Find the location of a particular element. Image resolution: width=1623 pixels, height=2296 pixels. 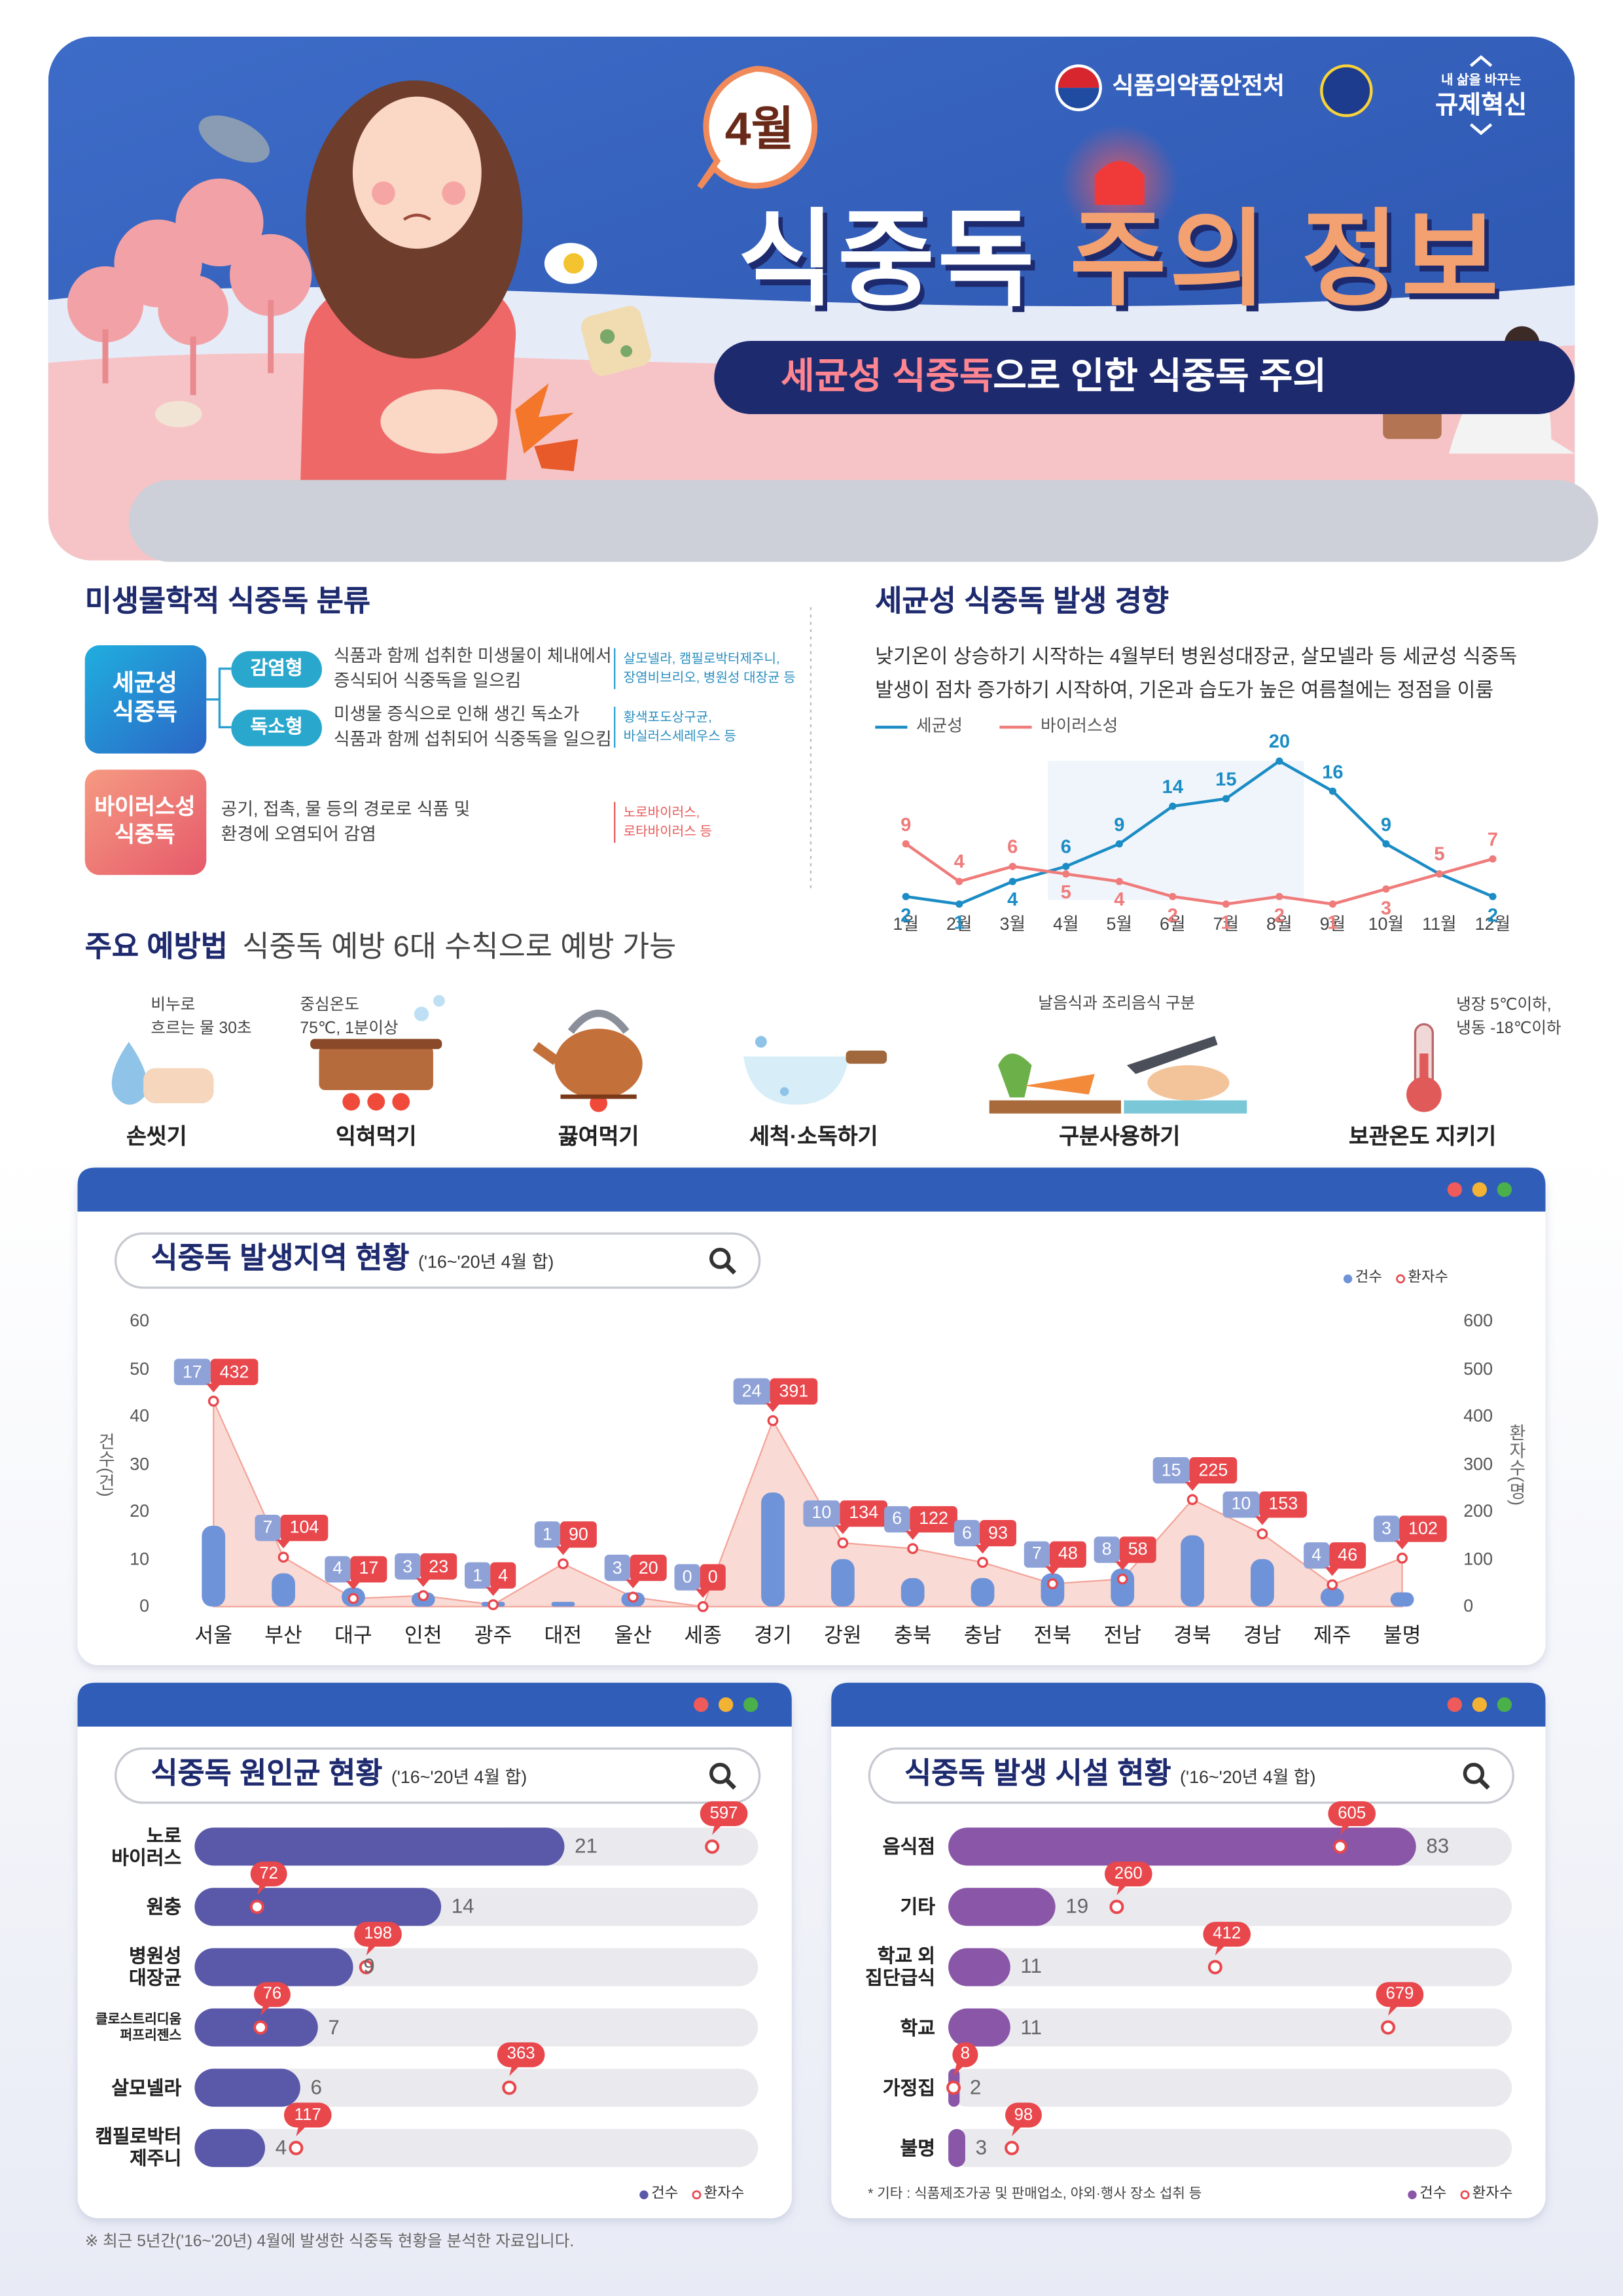

data-label: 20 is located at coordinates (648, 1567).